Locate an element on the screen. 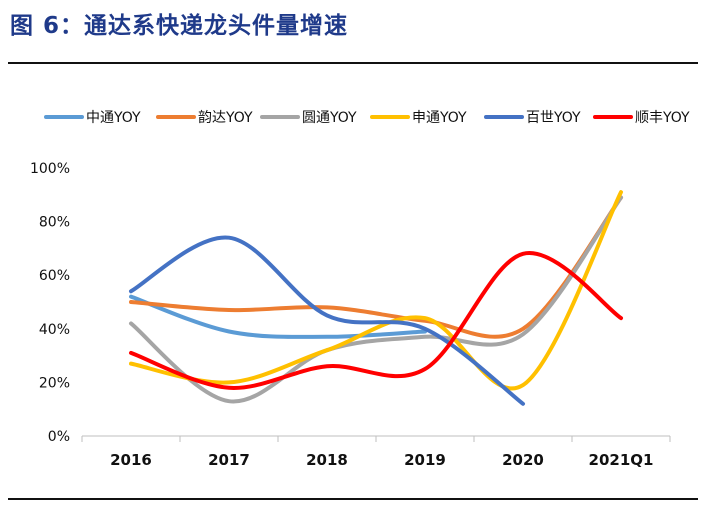  x-tick-label: 2020 is located at coordinates (523, 460).